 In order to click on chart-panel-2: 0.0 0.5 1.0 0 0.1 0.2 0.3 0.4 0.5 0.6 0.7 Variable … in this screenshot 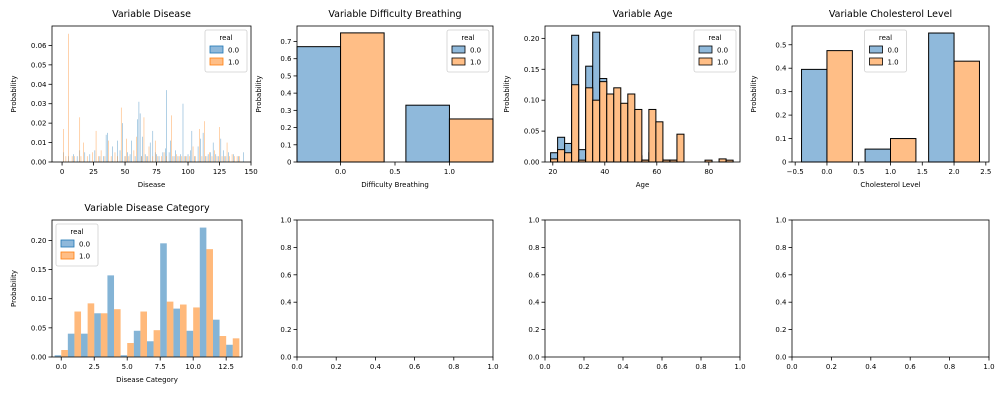, I will do `click(374, 99)`.